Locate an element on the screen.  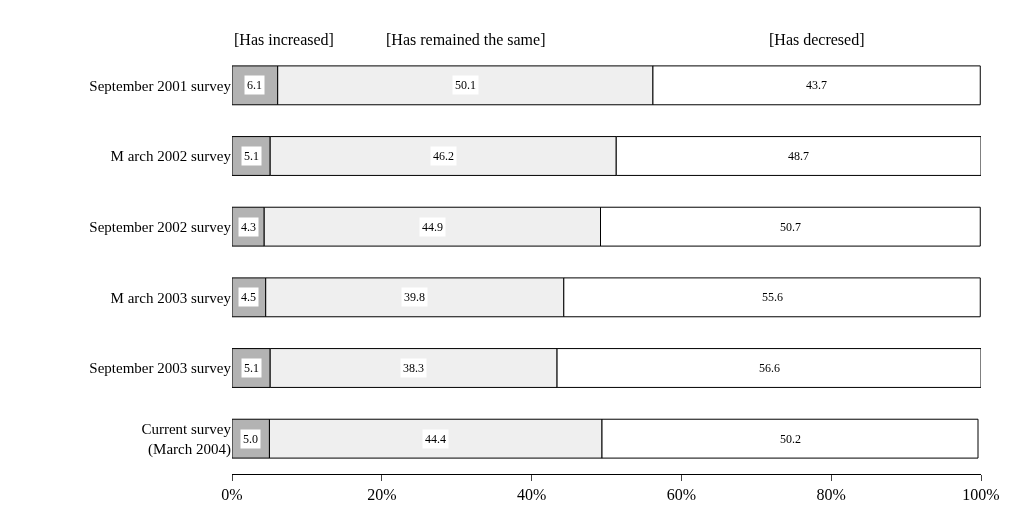
data-label: 43.7 is located at coordinates (816, 85).